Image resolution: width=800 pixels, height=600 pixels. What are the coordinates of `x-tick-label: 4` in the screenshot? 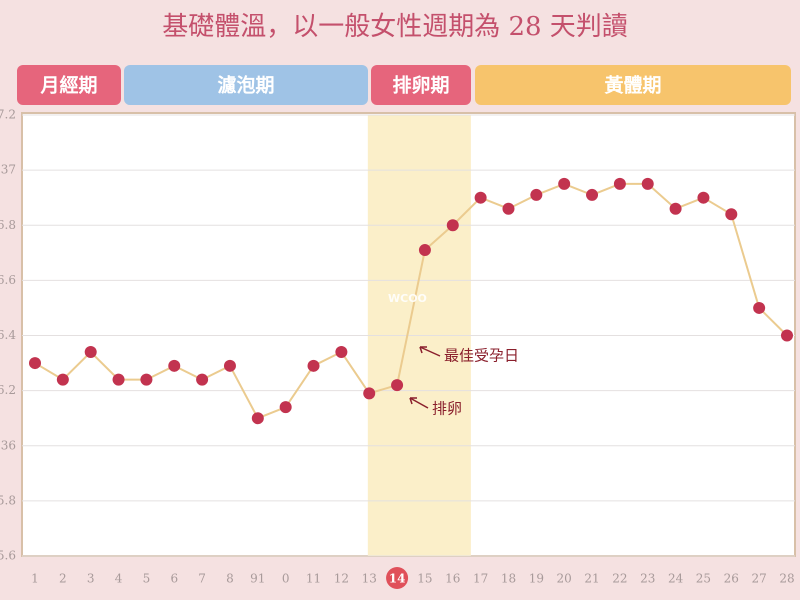 It's located at (119, 579).